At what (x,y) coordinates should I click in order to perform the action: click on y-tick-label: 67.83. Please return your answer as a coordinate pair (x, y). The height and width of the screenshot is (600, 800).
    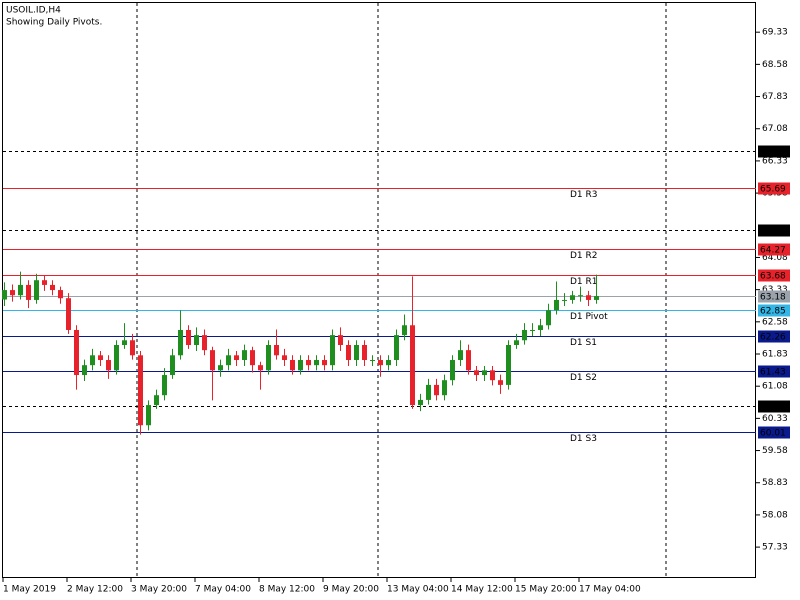
    Looking at the image, I should click on (775, 97).